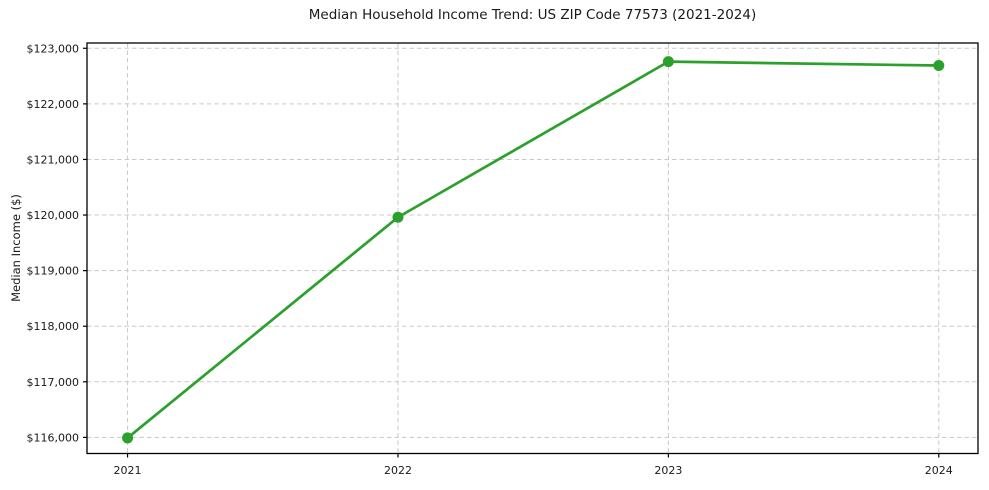 The height and width of the screenshot is (490, 989). I want to click on x-tick-label: 2022, so click(398, 470).